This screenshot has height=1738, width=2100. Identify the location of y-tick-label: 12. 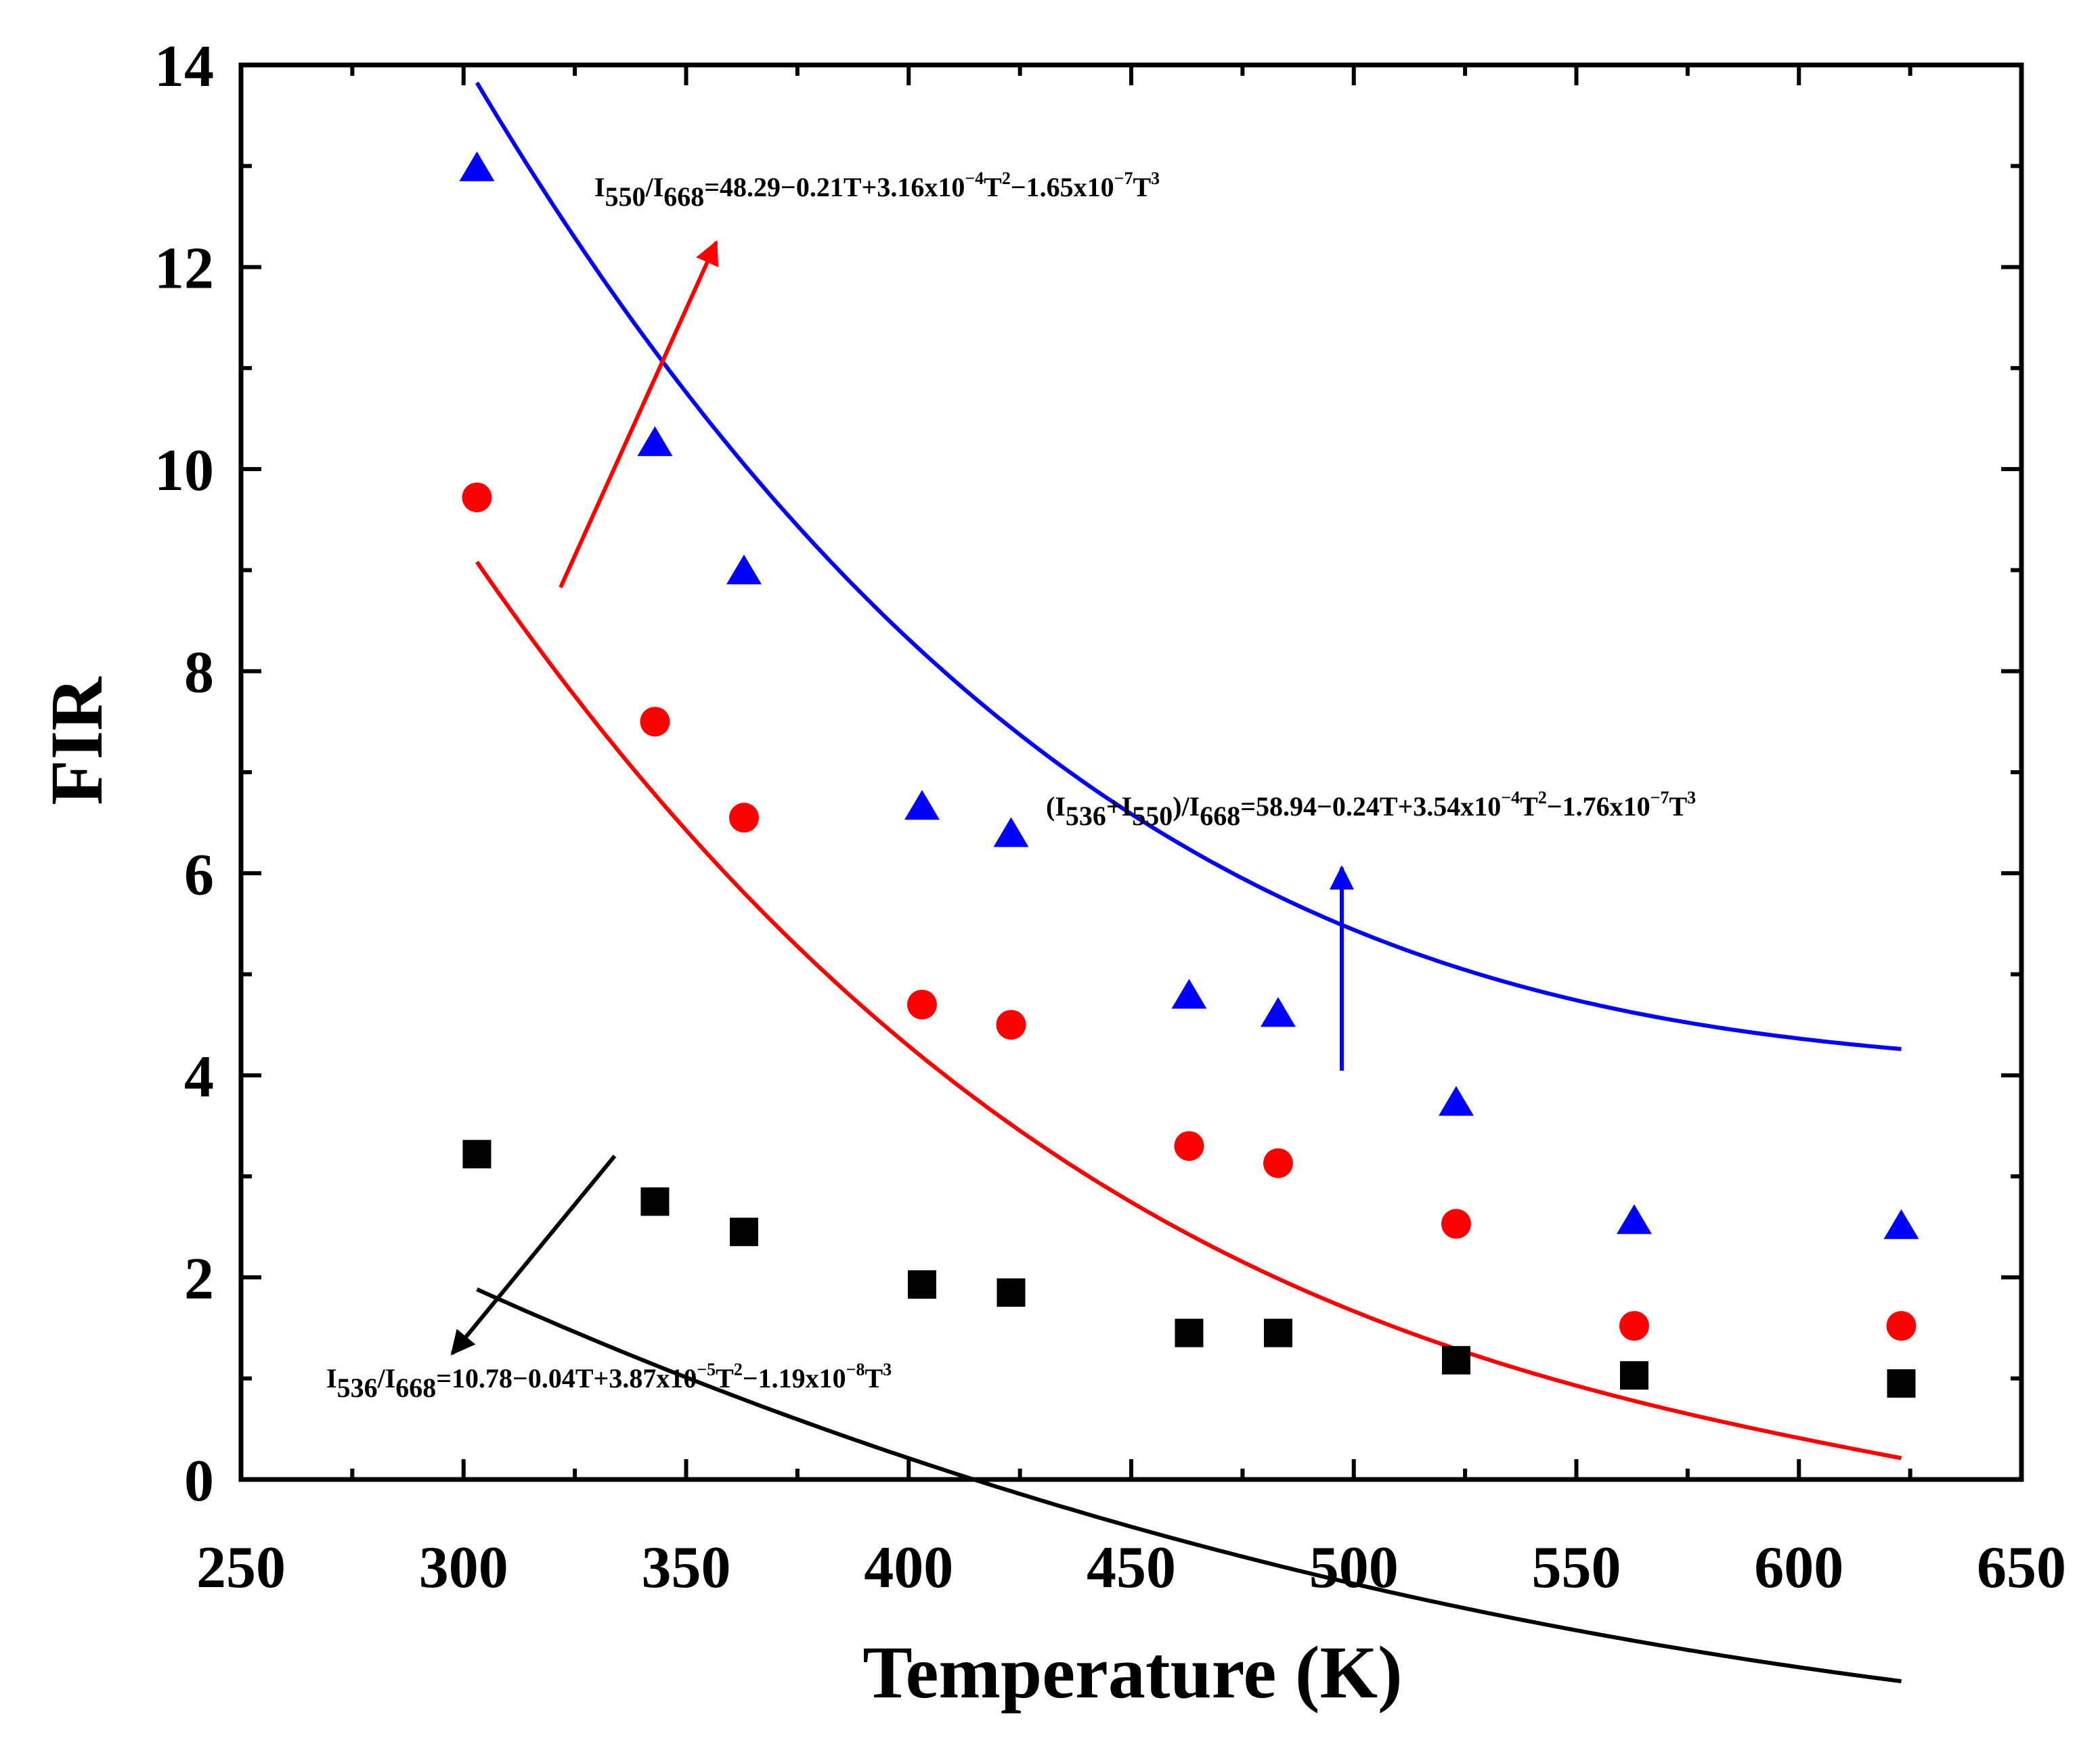
(184, 269).